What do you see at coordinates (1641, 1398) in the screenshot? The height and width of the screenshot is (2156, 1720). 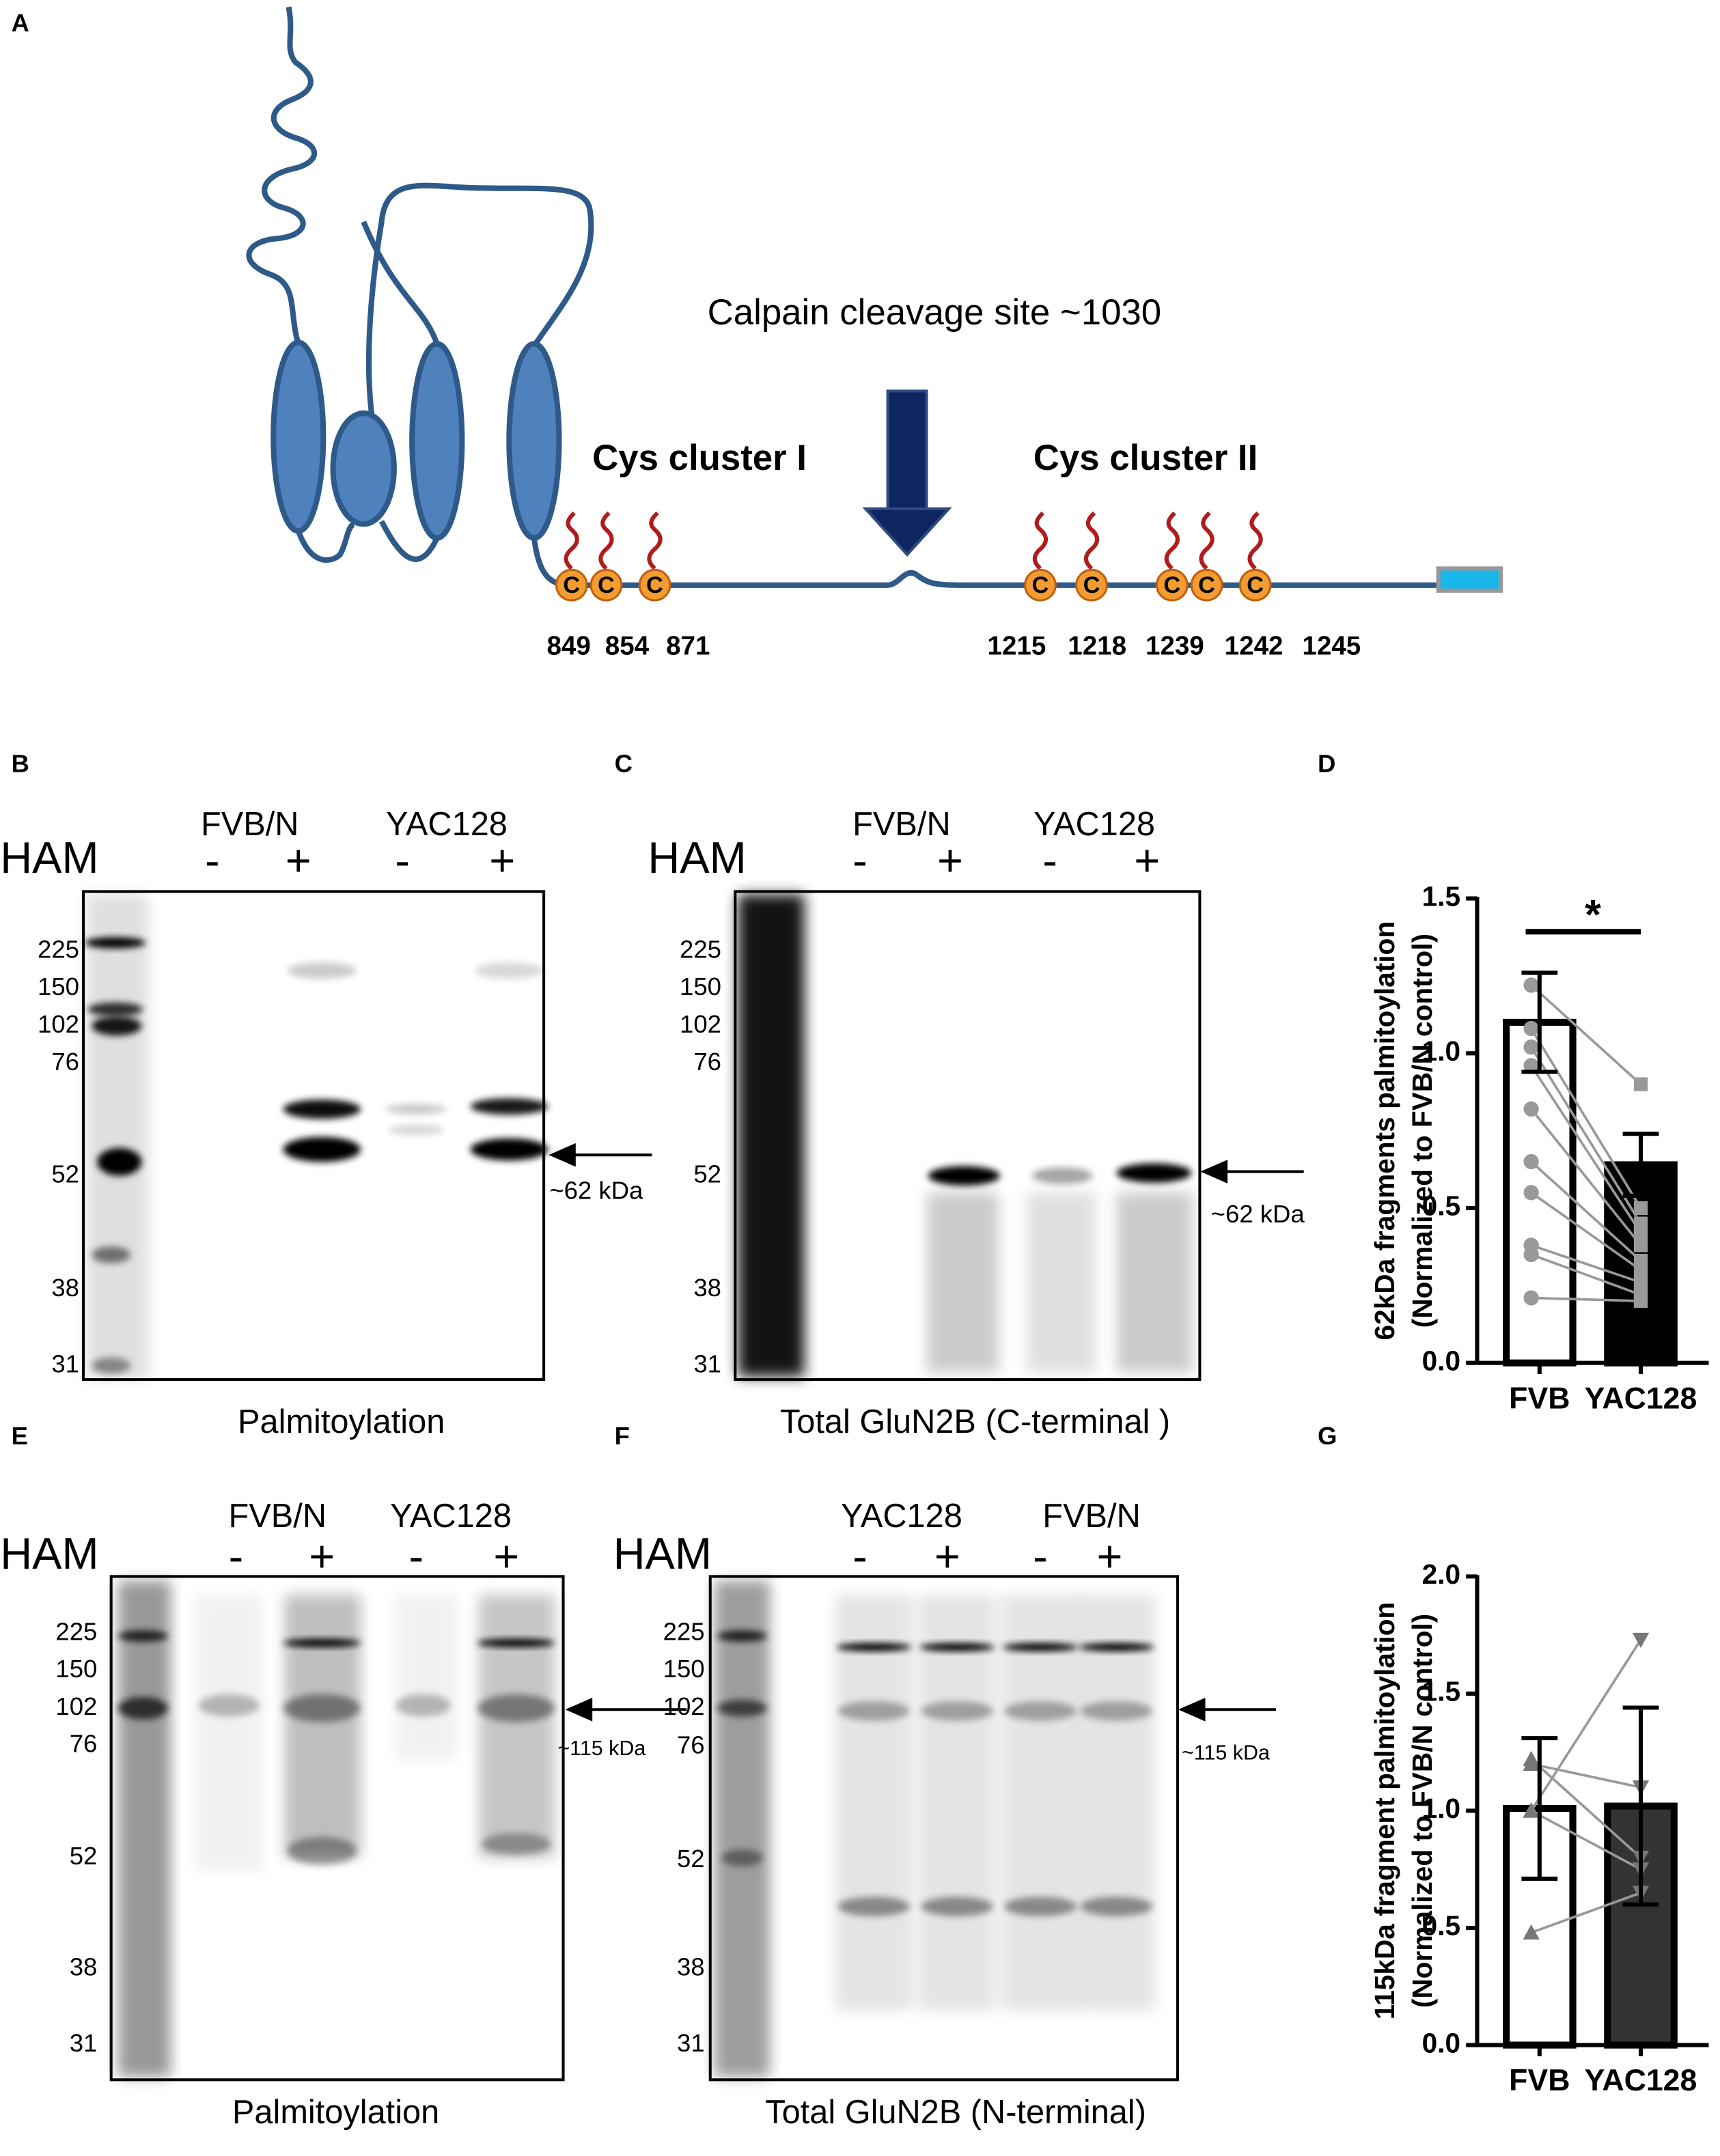 I see `x-tick-label: YAC128` at bounding box center [1641, 1398].